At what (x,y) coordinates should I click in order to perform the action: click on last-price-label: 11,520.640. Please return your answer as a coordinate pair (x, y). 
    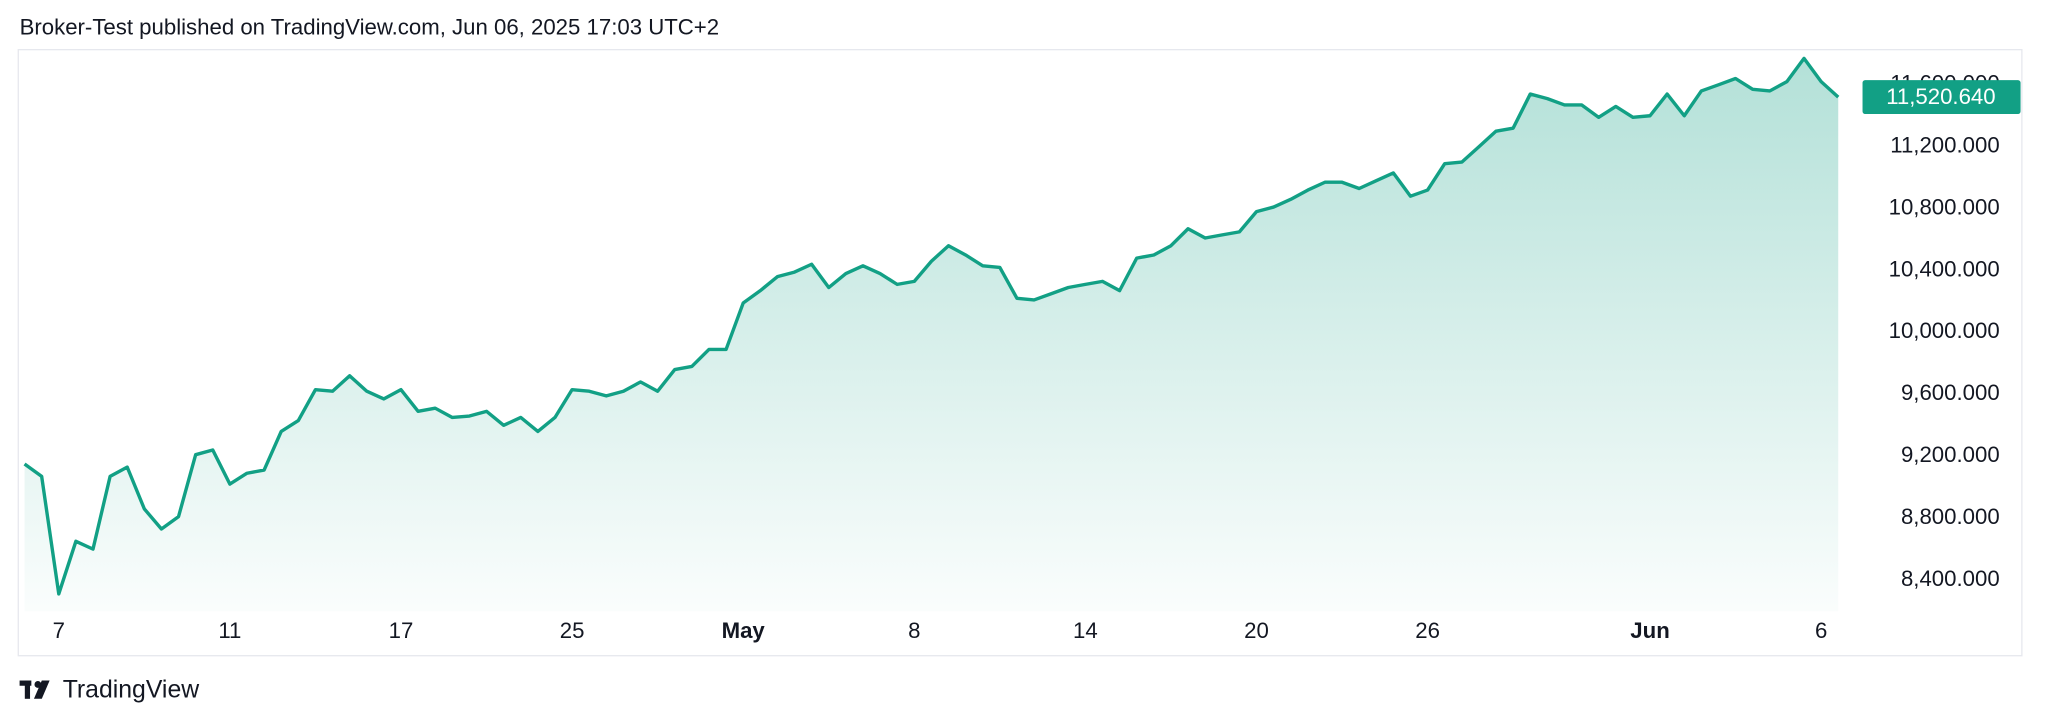
    Looking at the image, I should click on (1940, 96).